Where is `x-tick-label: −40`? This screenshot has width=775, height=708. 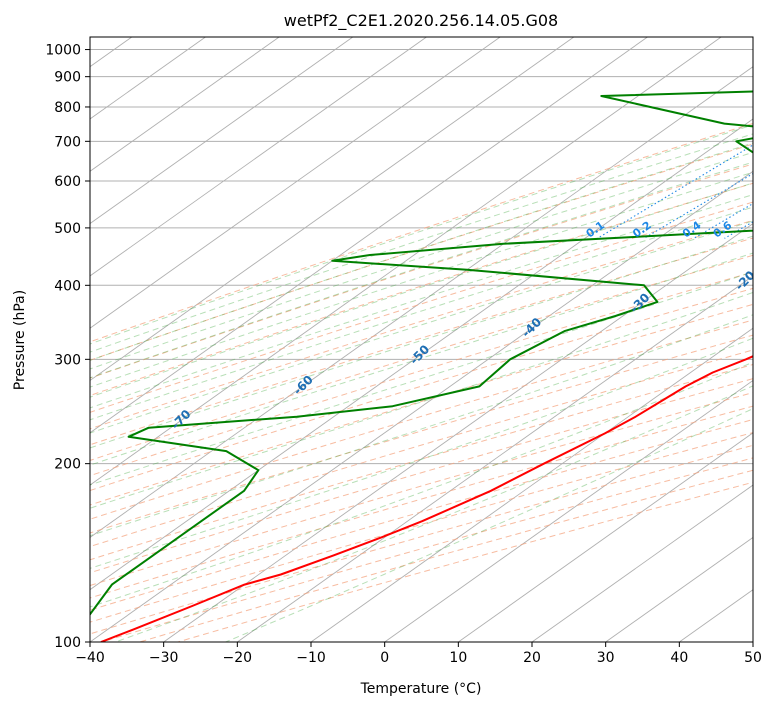 x-tick-label: −40 is located at coordinates (90, 658).